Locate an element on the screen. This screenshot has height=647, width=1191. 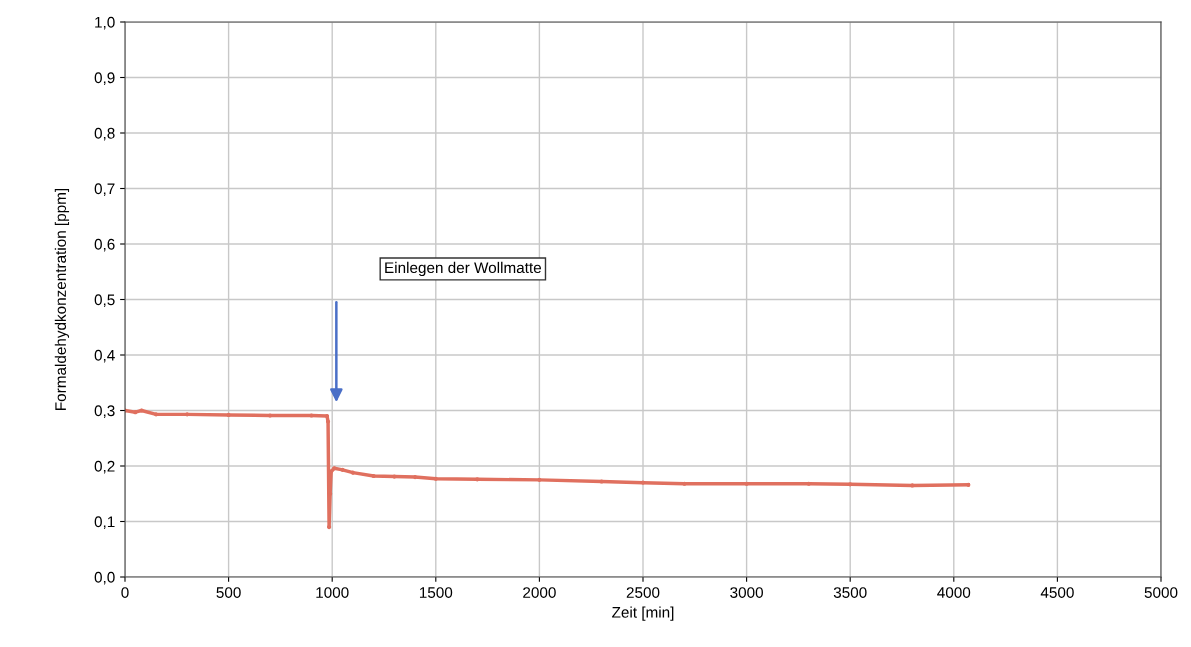
x-tick-label: 0 is located at coordinates (125, 592).